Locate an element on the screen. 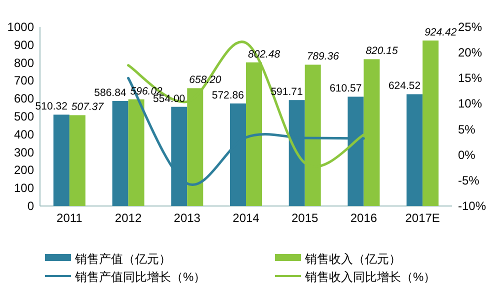  x-tick-label: 2012 is located at coordinates (128, 218).